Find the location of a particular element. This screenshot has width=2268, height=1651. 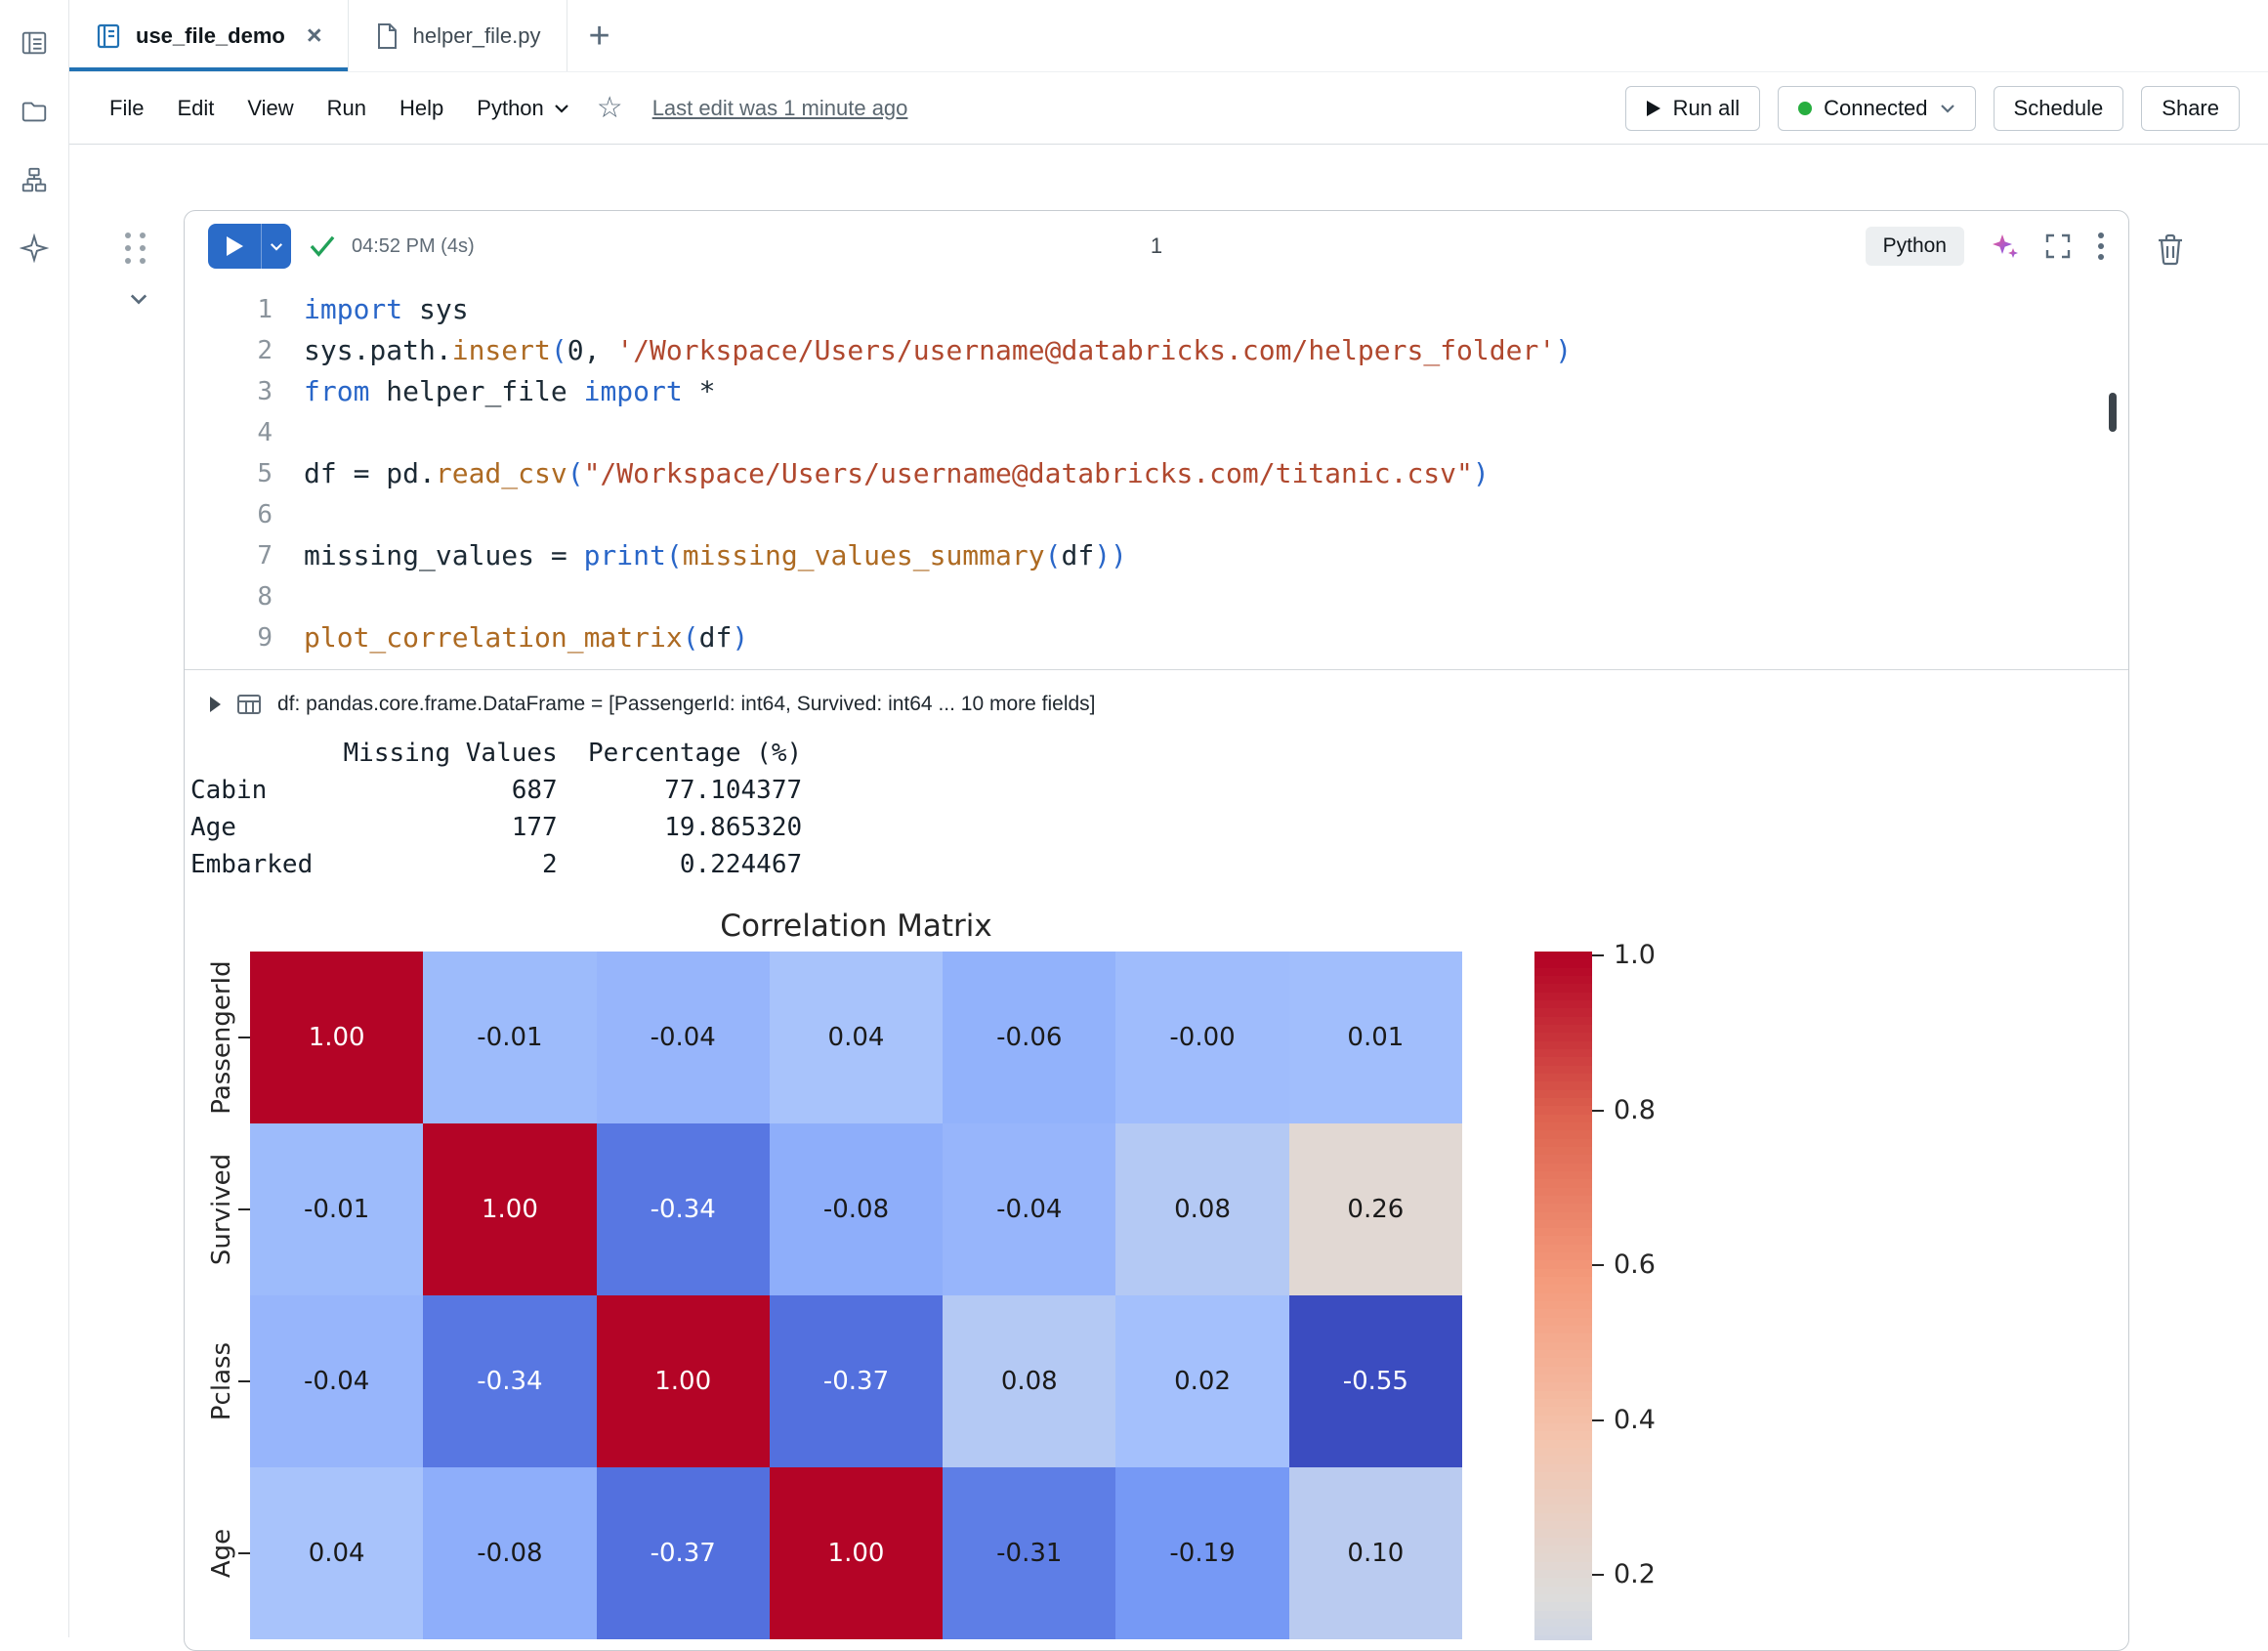

notebook-language-selector: Python is located at coordinates (523, 108).